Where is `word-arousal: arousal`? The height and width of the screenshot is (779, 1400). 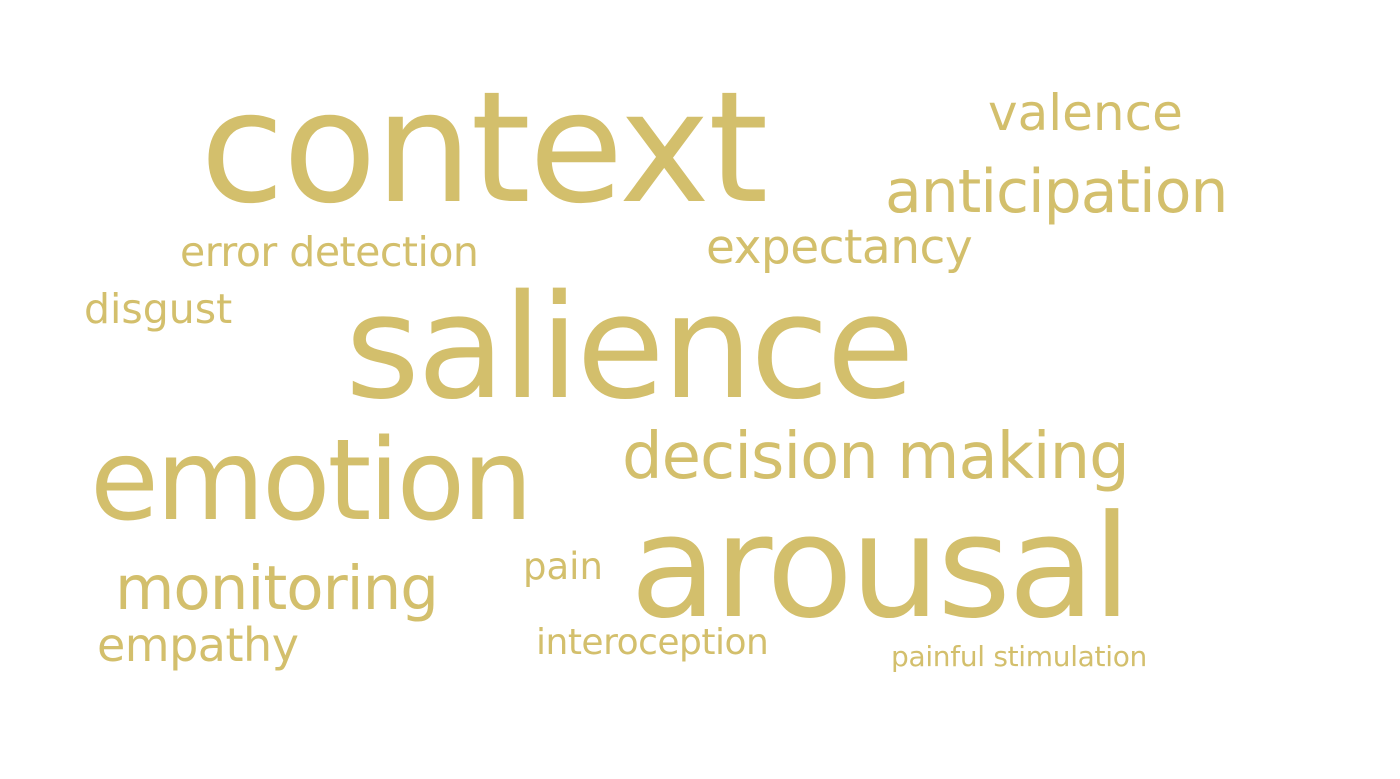 word-arousal: arousal is located at coordinates (881, 567).